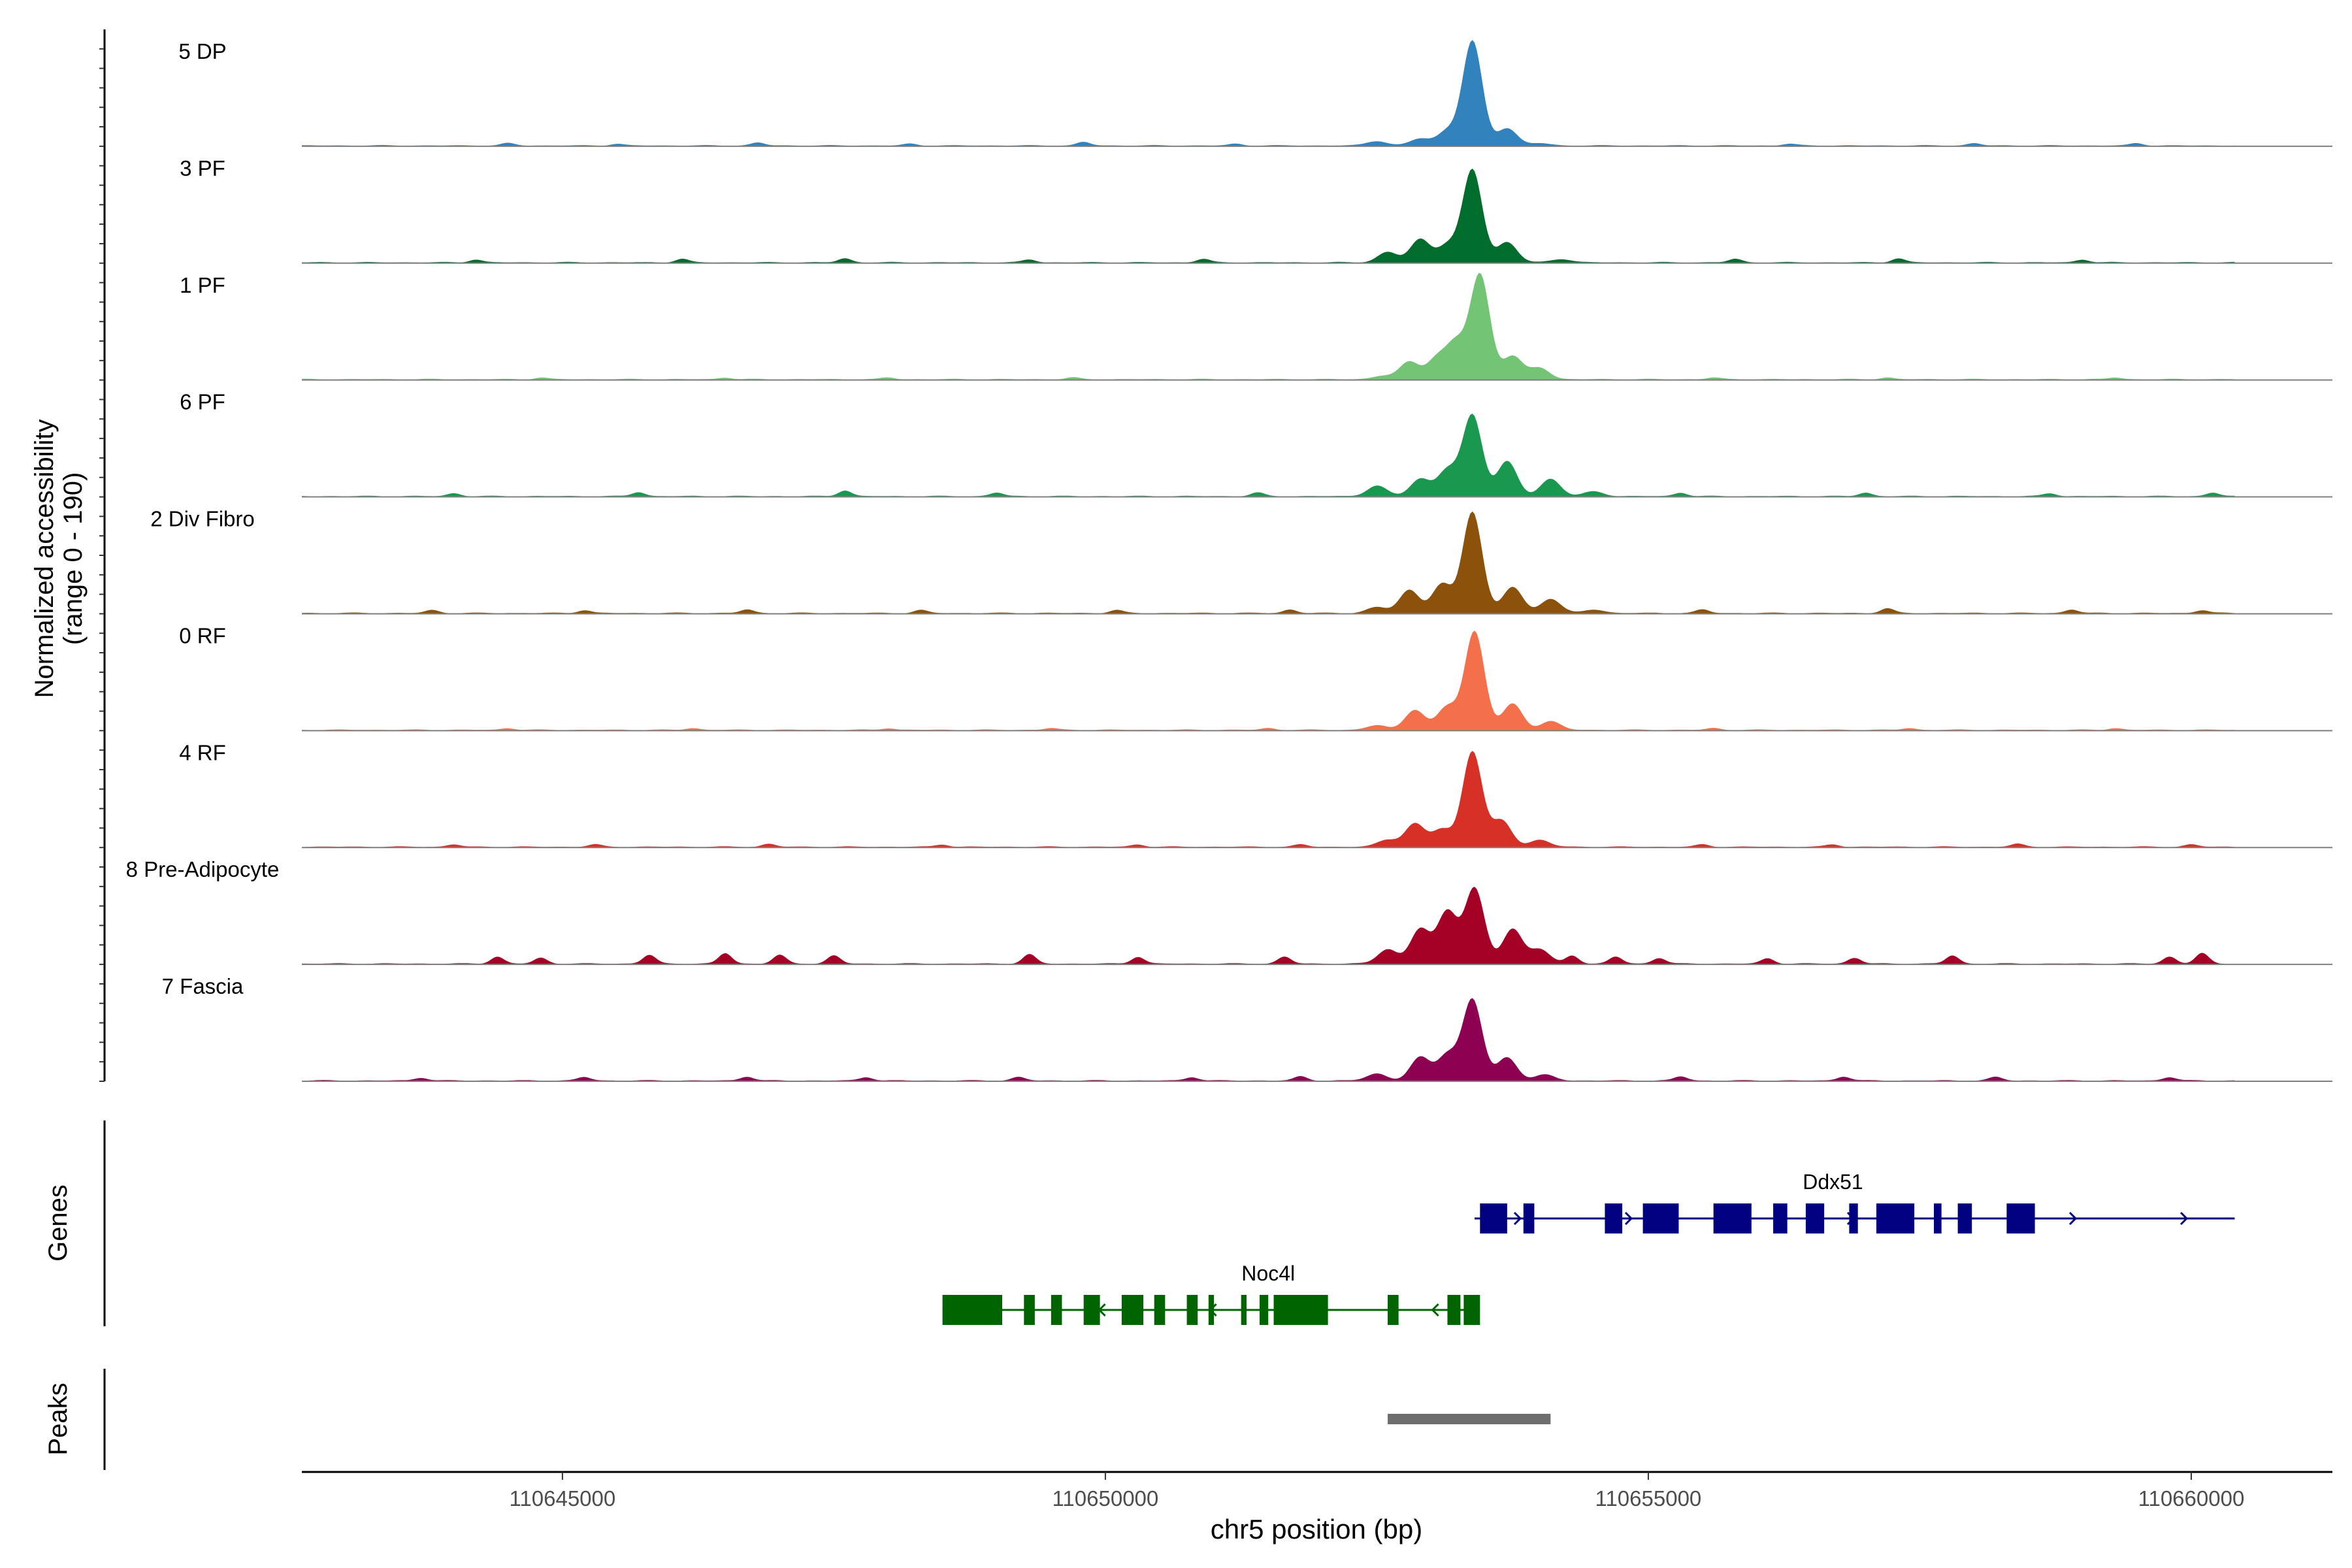 This screenshot has width=2352, height=1568. What do you see at coordinates (1648, 1498) in the screenshot?
I see `x-tick-label: 110655000` at bounding box center [1648, 1498].